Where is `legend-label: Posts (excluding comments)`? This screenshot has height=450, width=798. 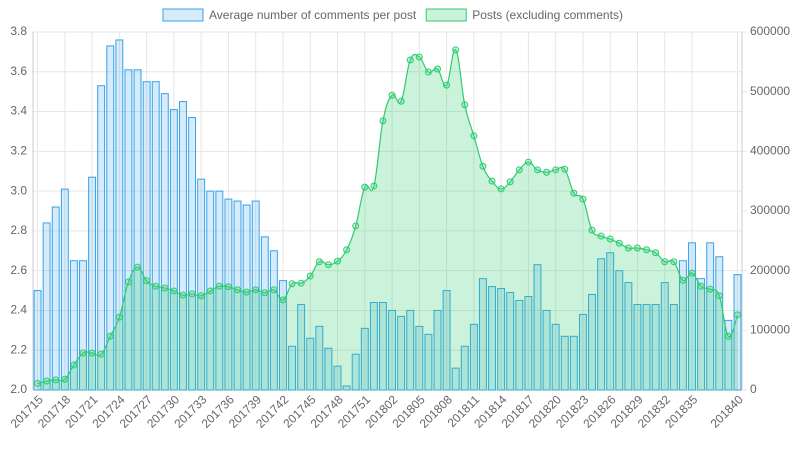 legend-label: Posts (excluding comments) is located at coordinates (547, 15).